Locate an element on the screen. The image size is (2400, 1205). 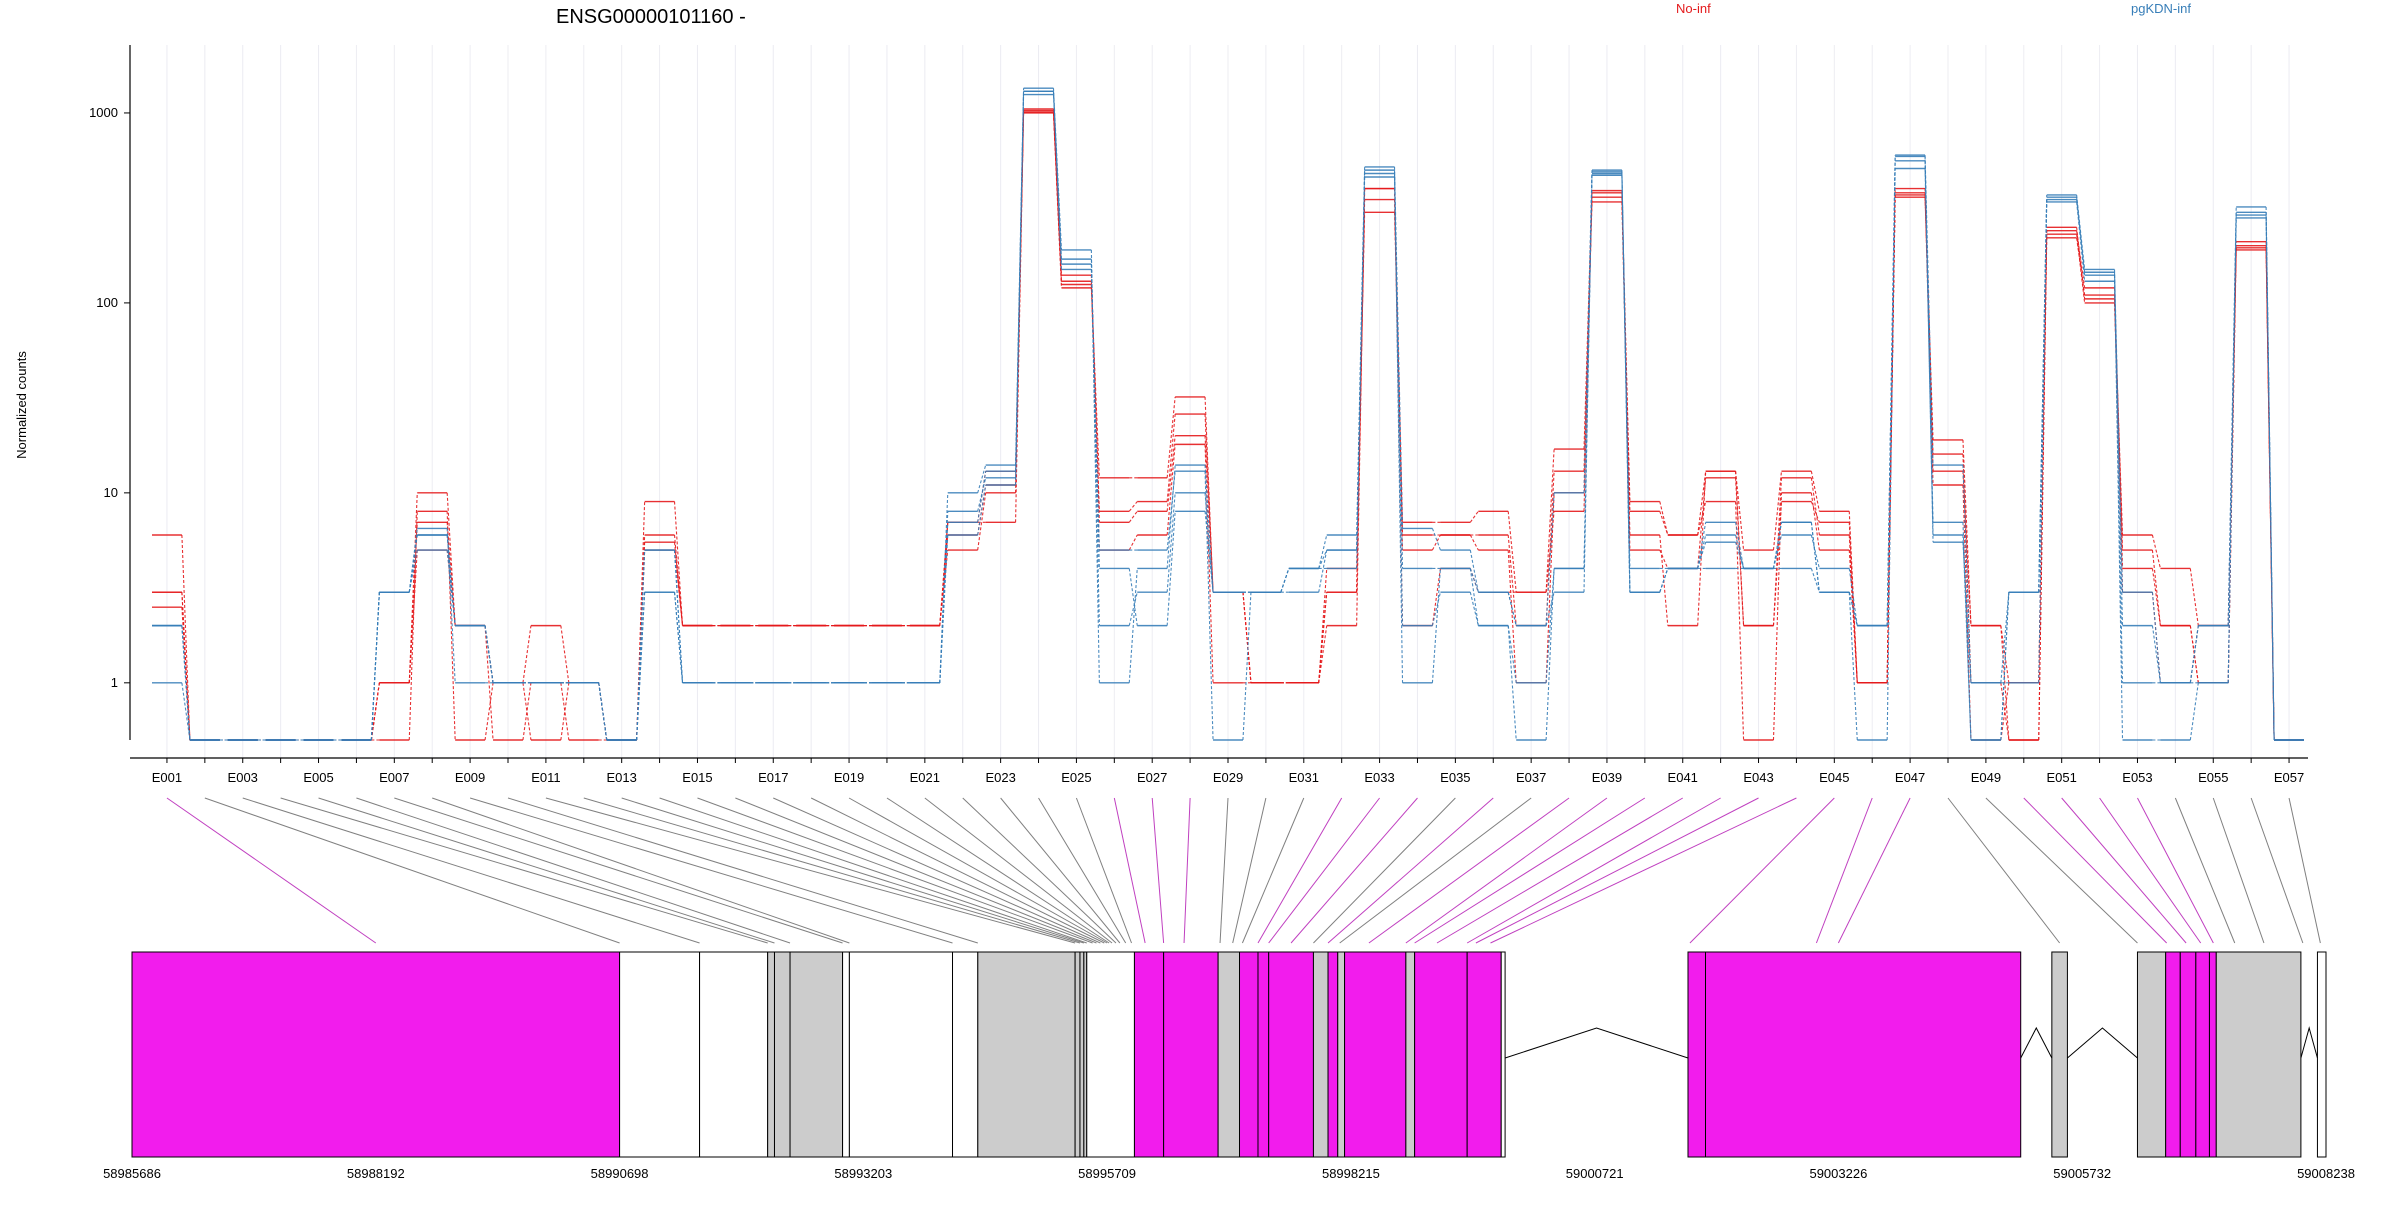
y-tick-label: 1 is located at coordinates (114, 682).